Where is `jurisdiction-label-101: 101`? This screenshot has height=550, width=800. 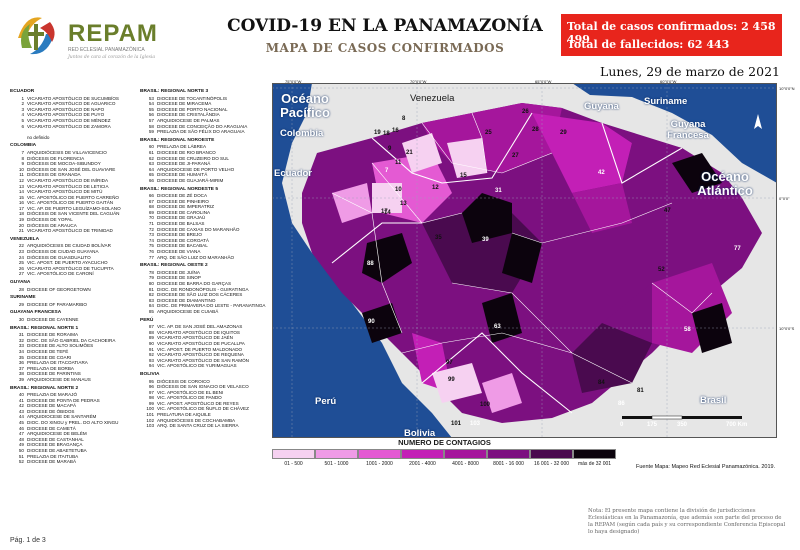
jurisdiction-label-101: 101 is located at coordinates (456, 424).